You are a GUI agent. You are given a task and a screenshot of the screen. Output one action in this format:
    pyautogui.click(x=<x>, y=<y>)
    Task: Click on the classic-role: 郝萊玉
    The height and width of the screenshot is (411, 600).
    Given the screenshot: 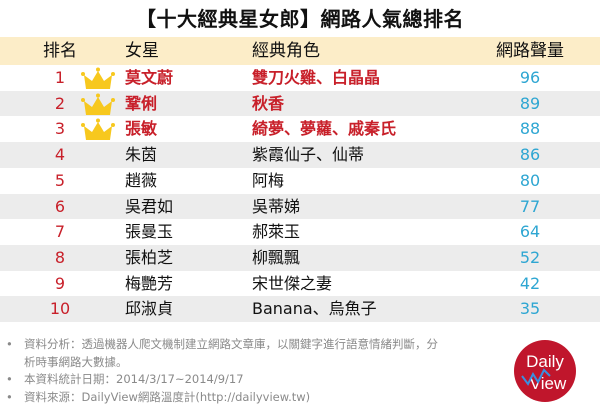 What is the action you would take?
    pyautogui.click(x=276, y=232)
    